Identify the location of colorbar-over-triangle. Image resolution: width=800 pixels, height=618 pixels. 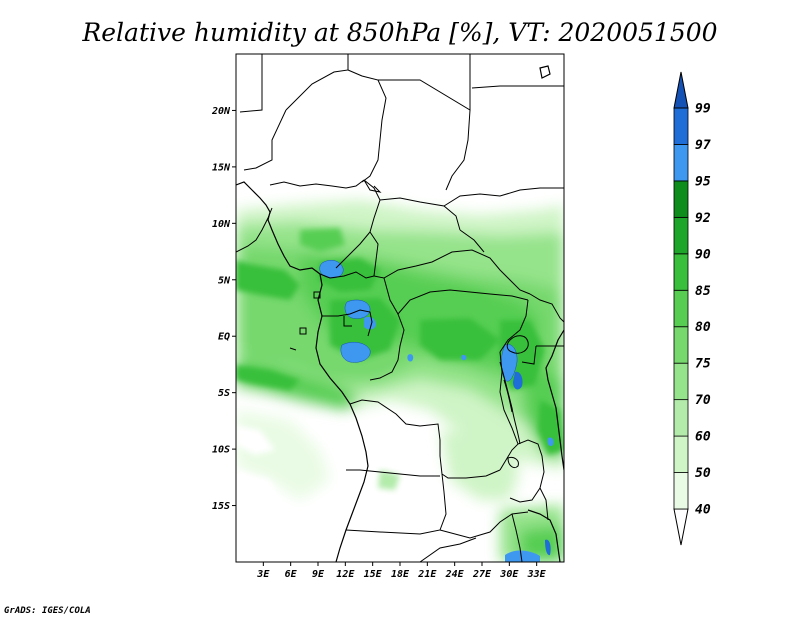
(681, 90).